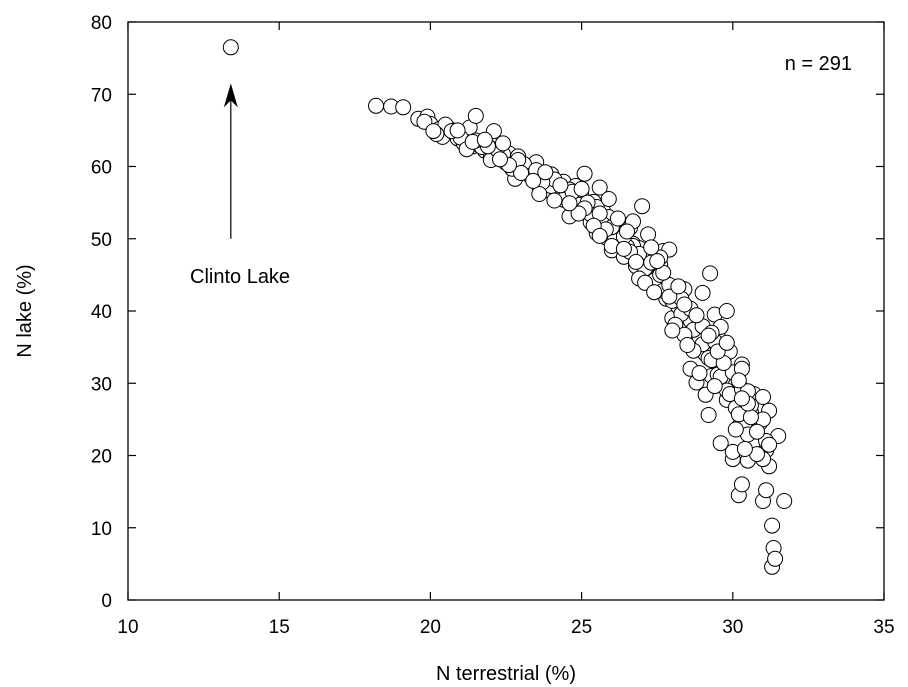  Describe the element at coordinates (101, 529) in the screenshot. I see `y-tick-label-1: 10` at that location.